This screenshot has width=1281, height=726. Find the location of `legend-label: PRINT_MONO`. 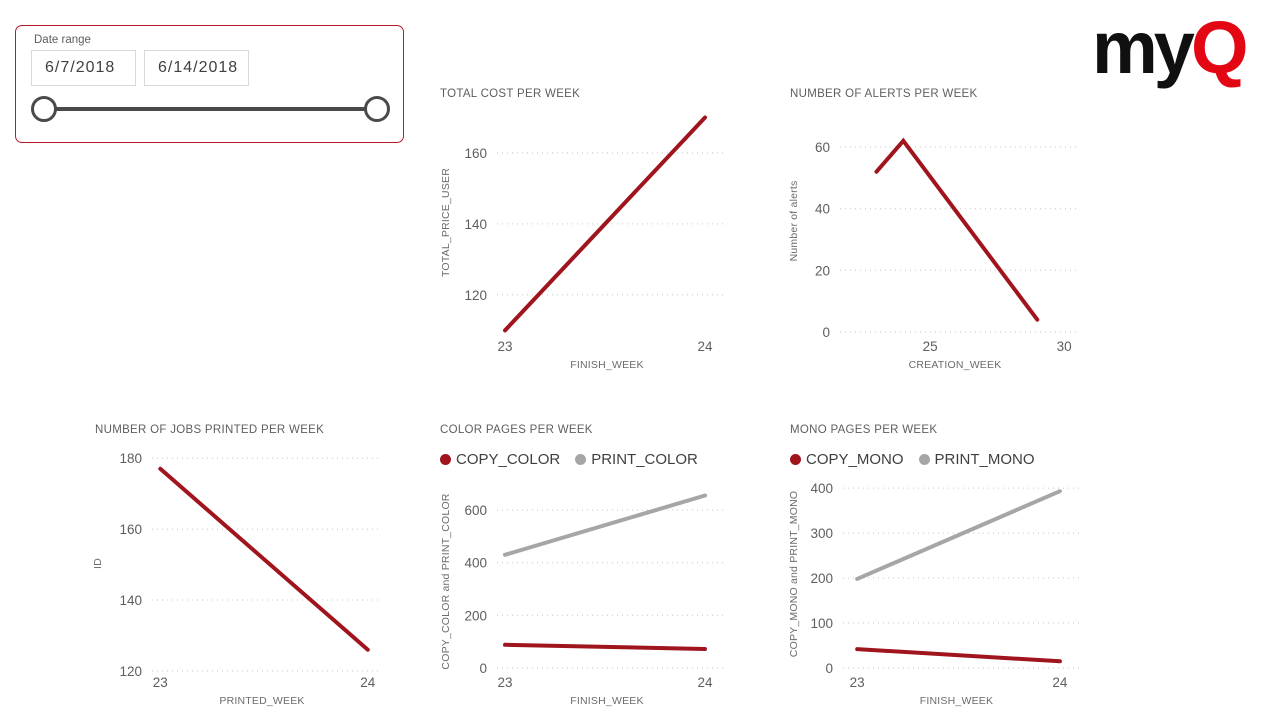

legend-label: PRINT_MONO is located at coordinates (984, 459).